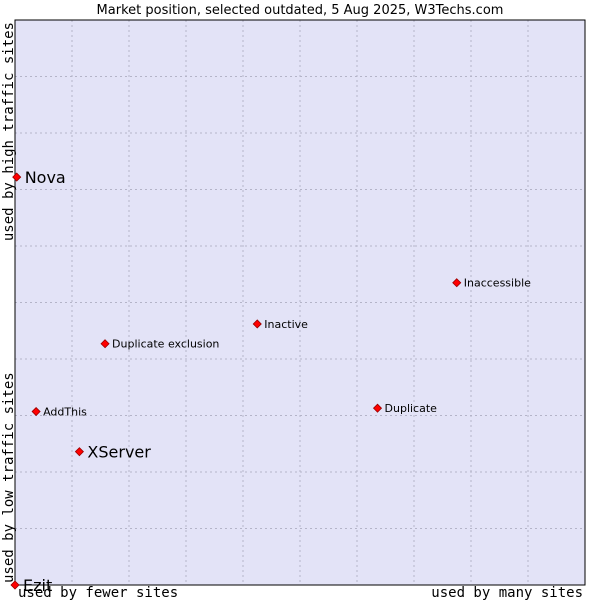 The height and width of the screenshot is (600, 600). What do you see at coordinates (105, 344) in the screenshot?
I see `point-marker-duplicate-exclusion` at bounding box center [105, 344].